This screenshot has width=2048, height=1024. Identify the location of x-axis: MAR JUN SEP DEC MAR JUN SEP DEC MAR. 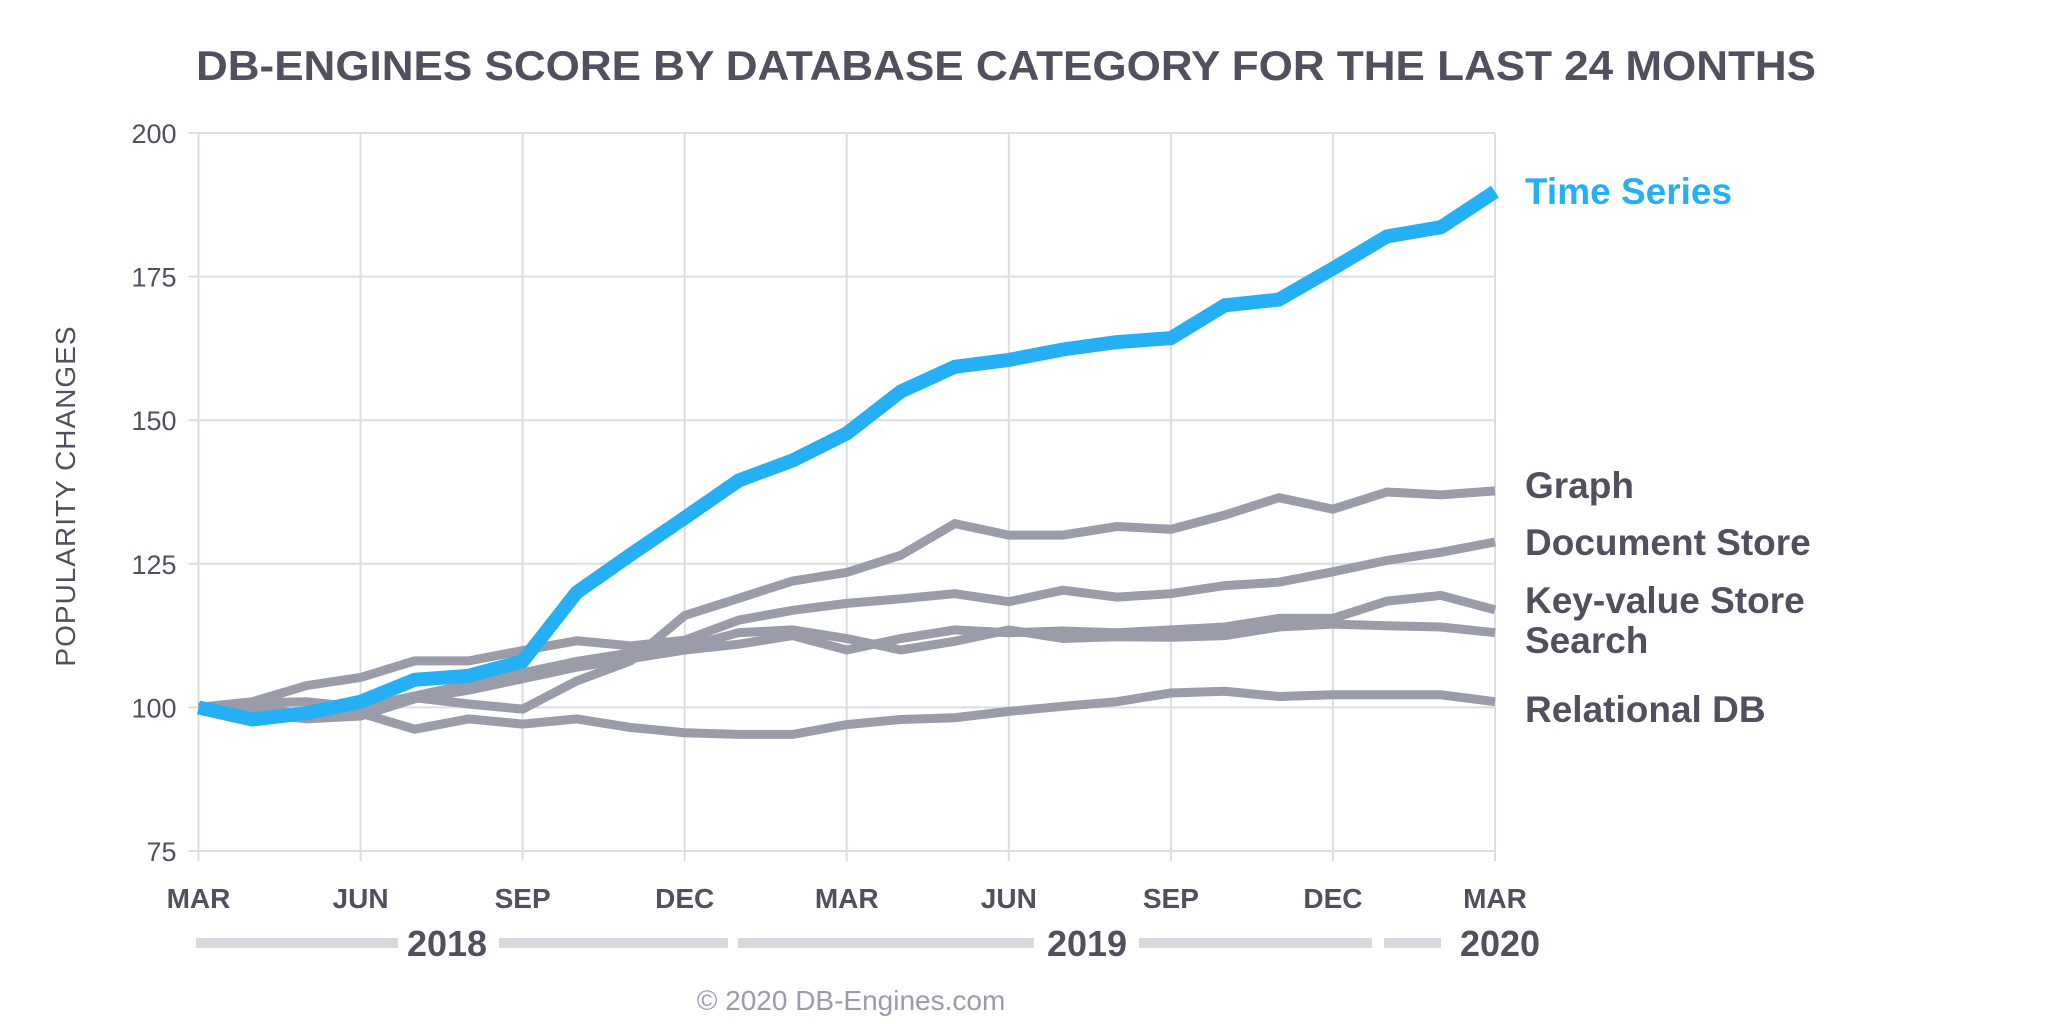
(847, 898).